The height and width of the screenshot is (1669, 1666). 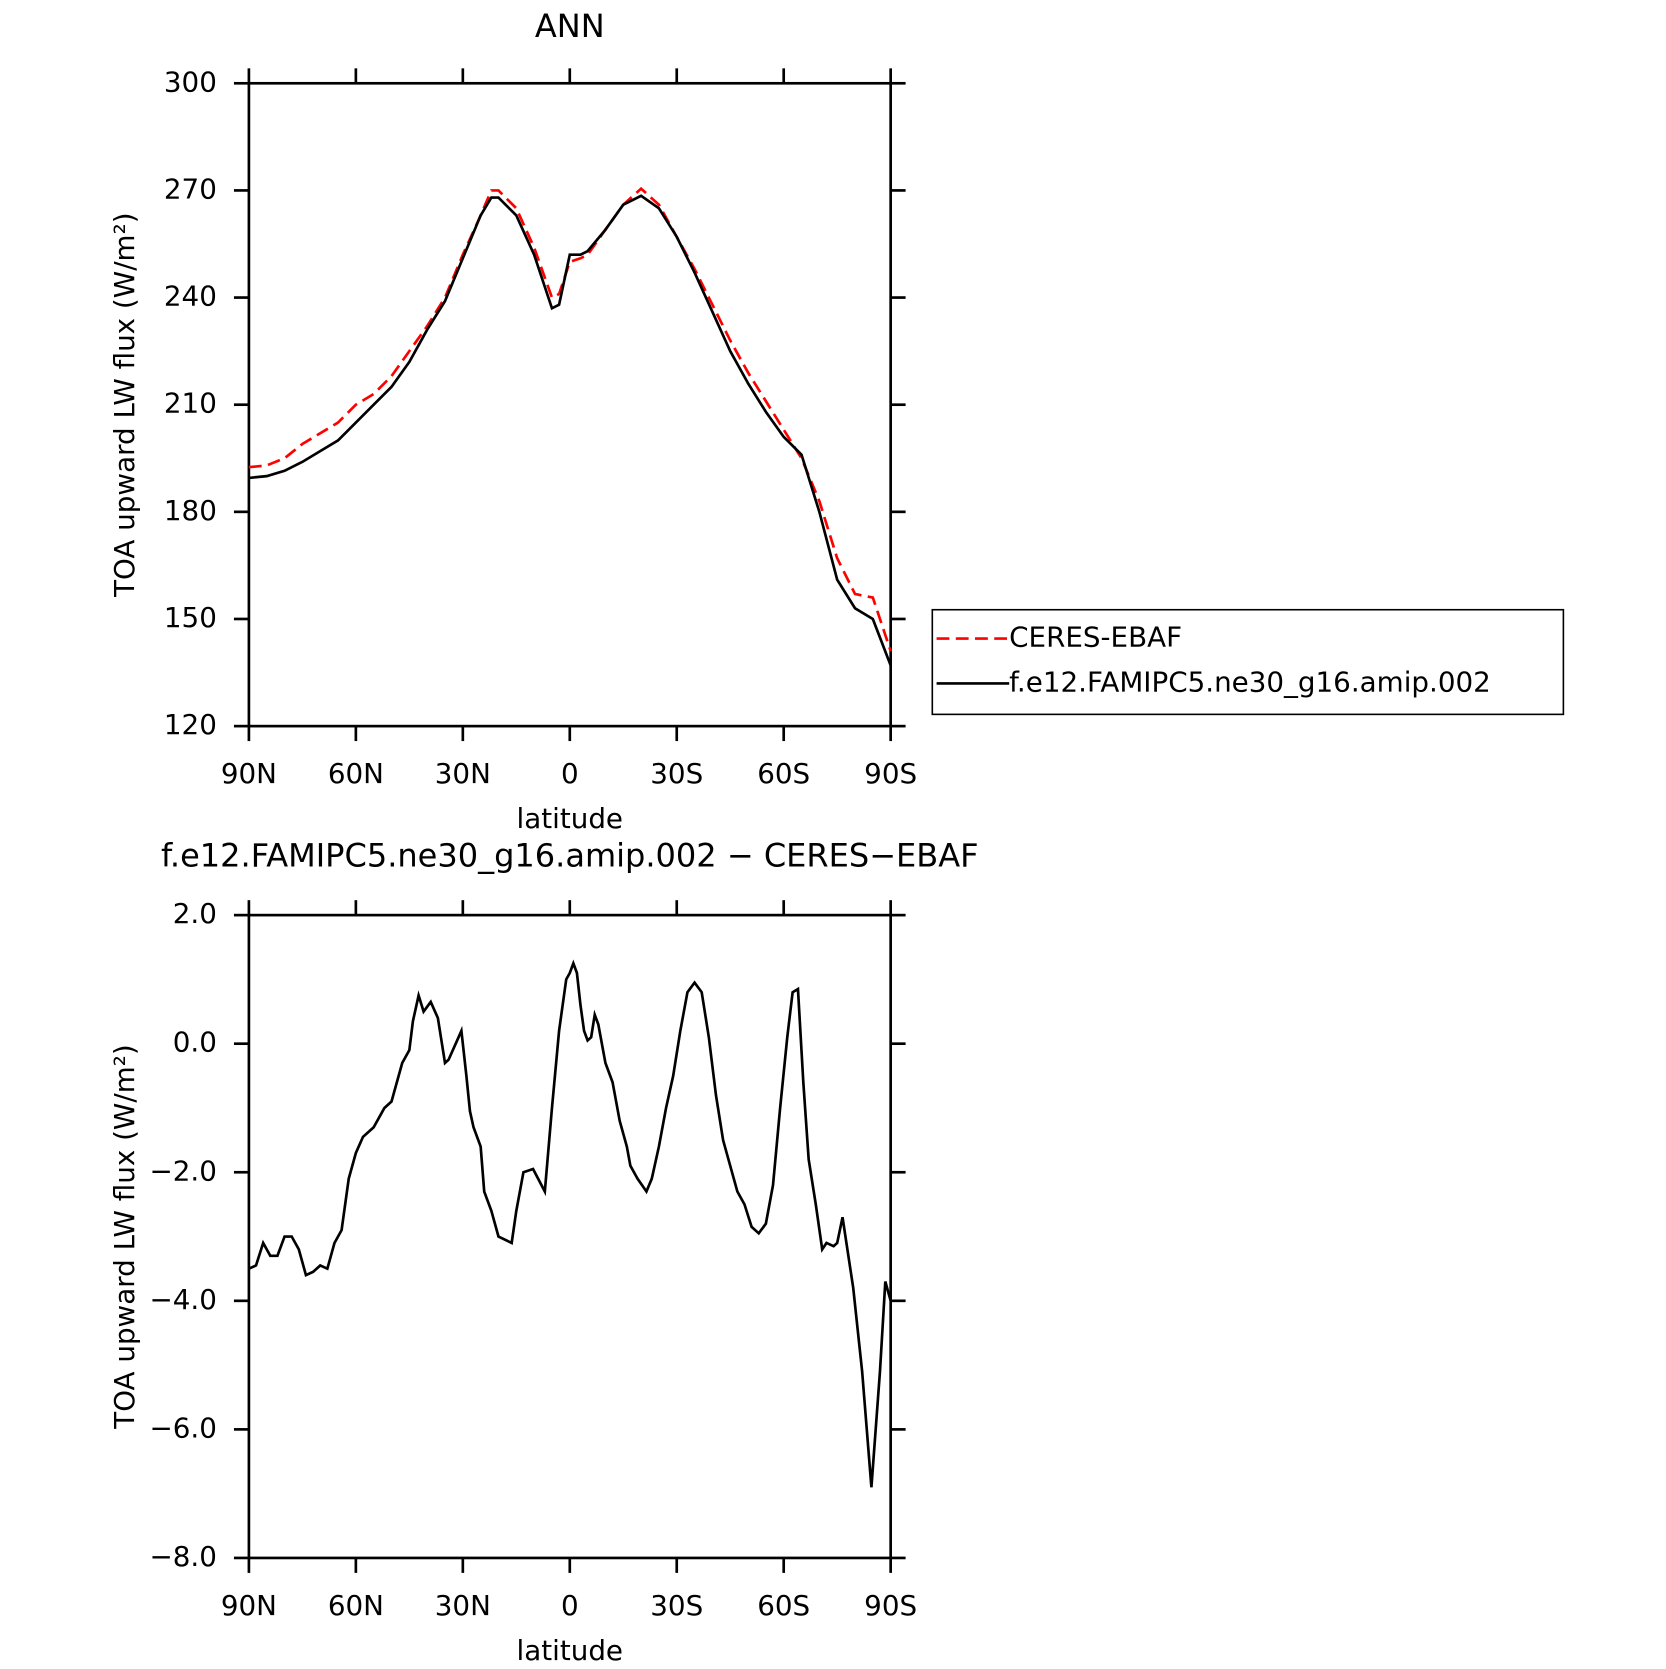 What do you see at coordinates (190, 296) in the screenshot?
I see `y-tick-label: 240` at bounding box center [190, 296].